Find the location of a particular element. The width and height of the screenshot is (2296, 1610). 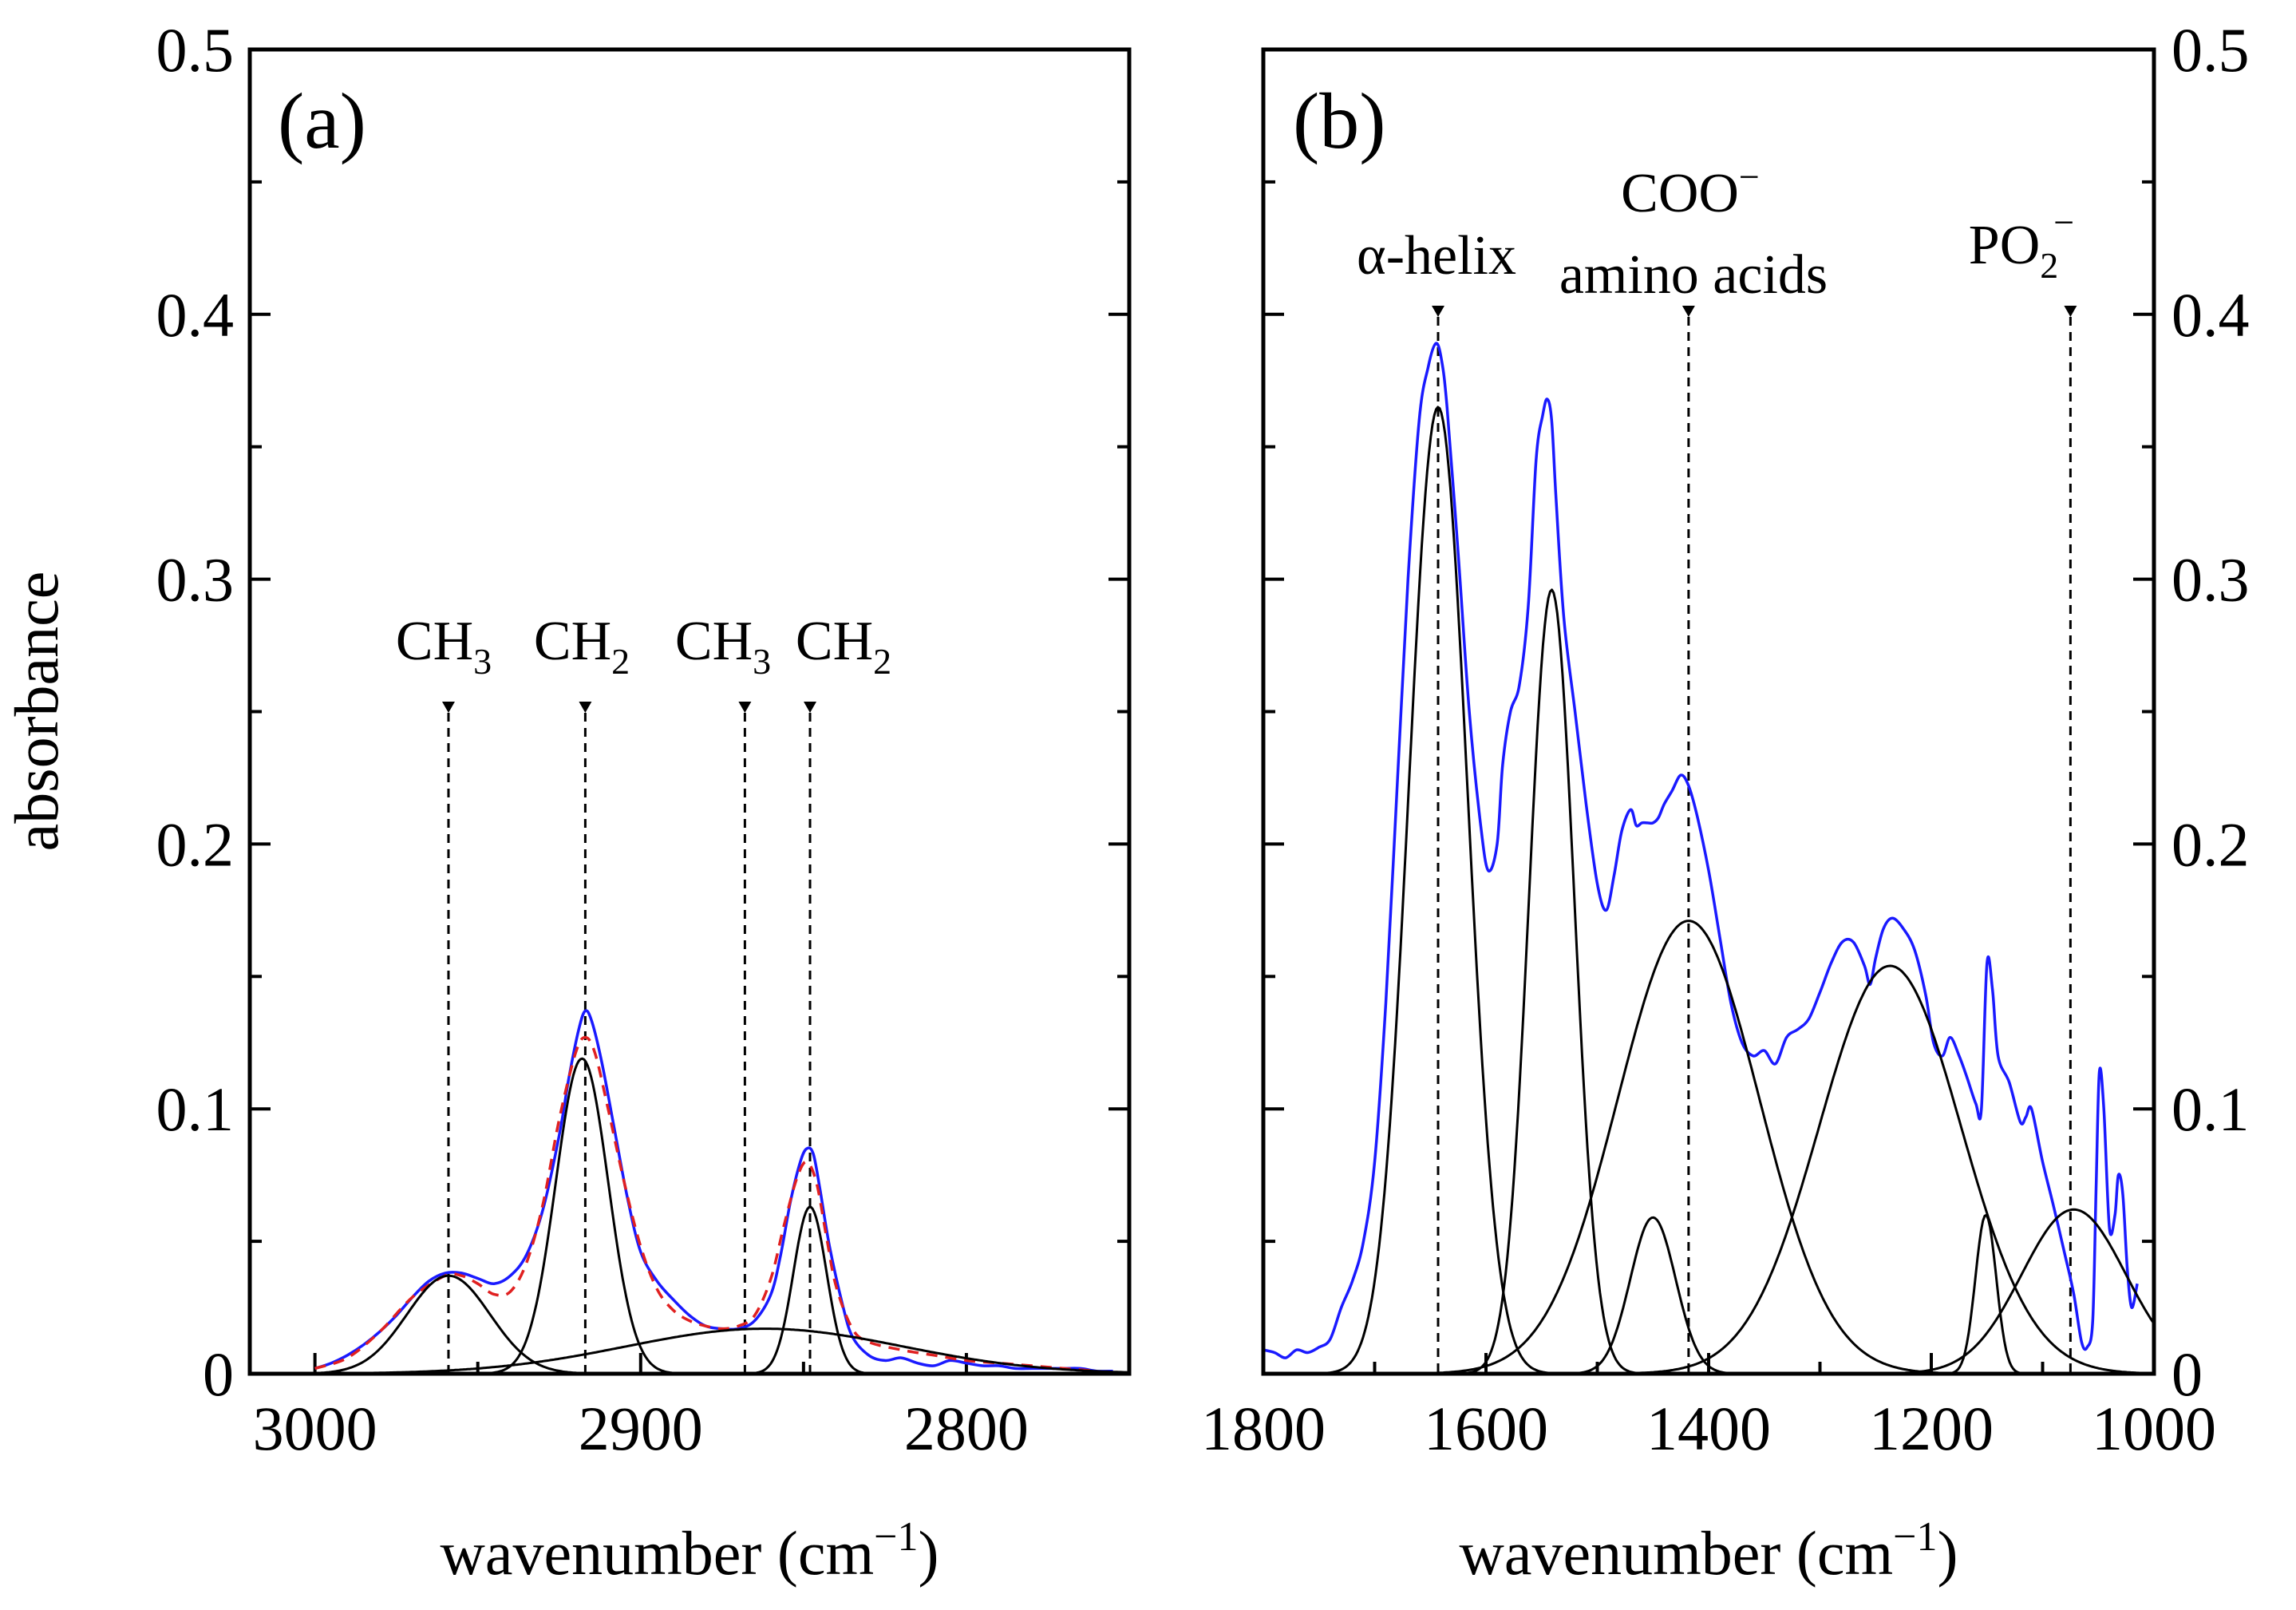

panel-a-series-ch2-sym-component is located at coordinates (689, 1289).